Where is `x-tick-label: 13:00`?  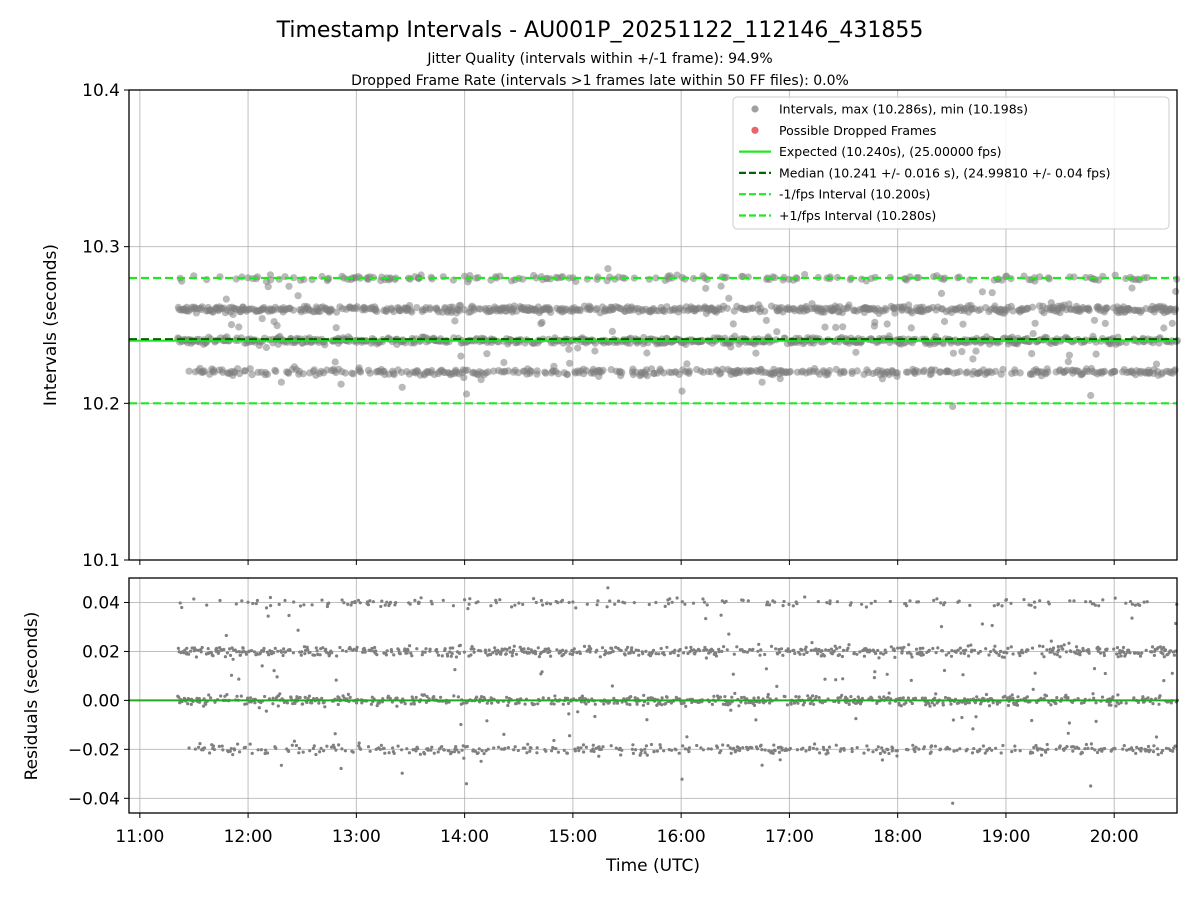 x-tick-label: 13:00 is located at coordinates (356, 837).